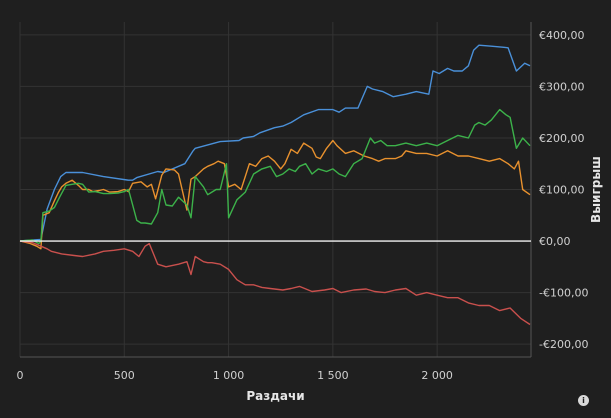  I want to click on y-tick-label: €0,00, so click(555, 241).